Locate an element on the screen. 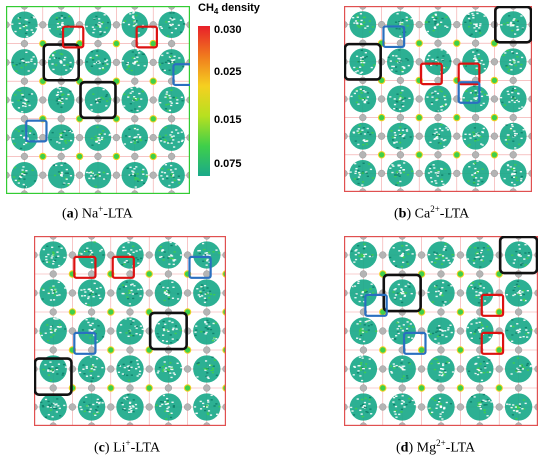 The height and width of the screenshot is (466, 550). density-map-a is located at coordinates (98, 100).